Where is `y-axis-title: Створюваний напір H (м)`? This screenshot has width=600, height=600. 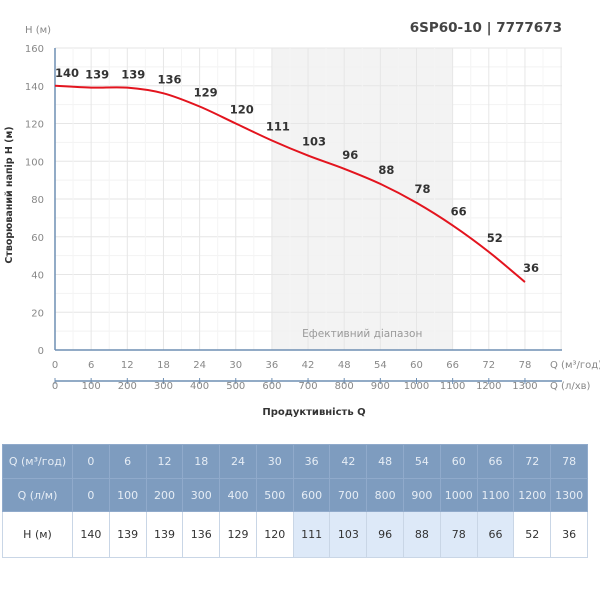
y-axis-title: Створюваний напір H (м) is located at coordinates (9, 194).